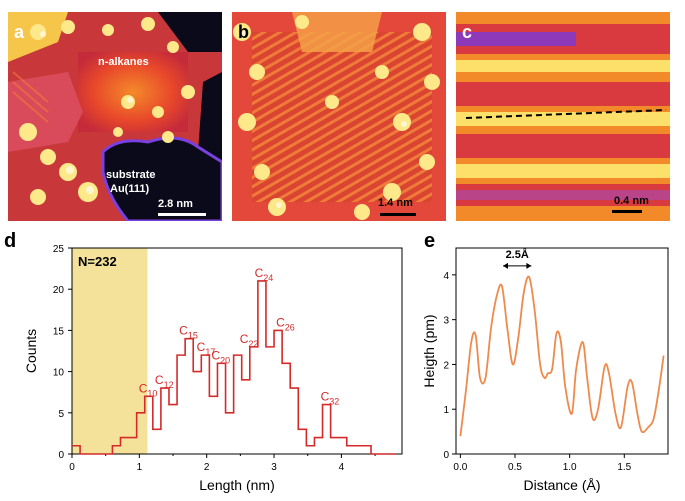  I want to click on x-axis-label: Length (nm), so click(236, 485).